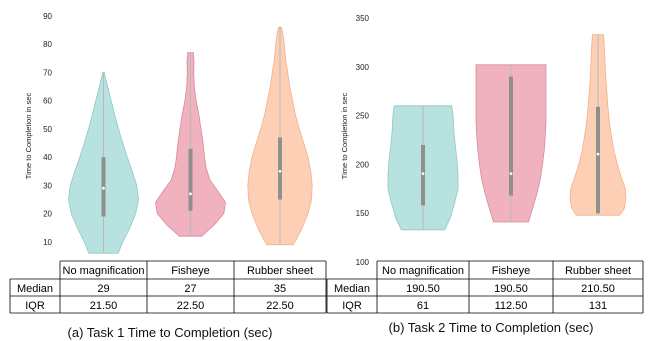  What do you see at coordinates (485, 287) in the screenshot?
I see `panel-b-stats-table` at bounding box center [485, 287].